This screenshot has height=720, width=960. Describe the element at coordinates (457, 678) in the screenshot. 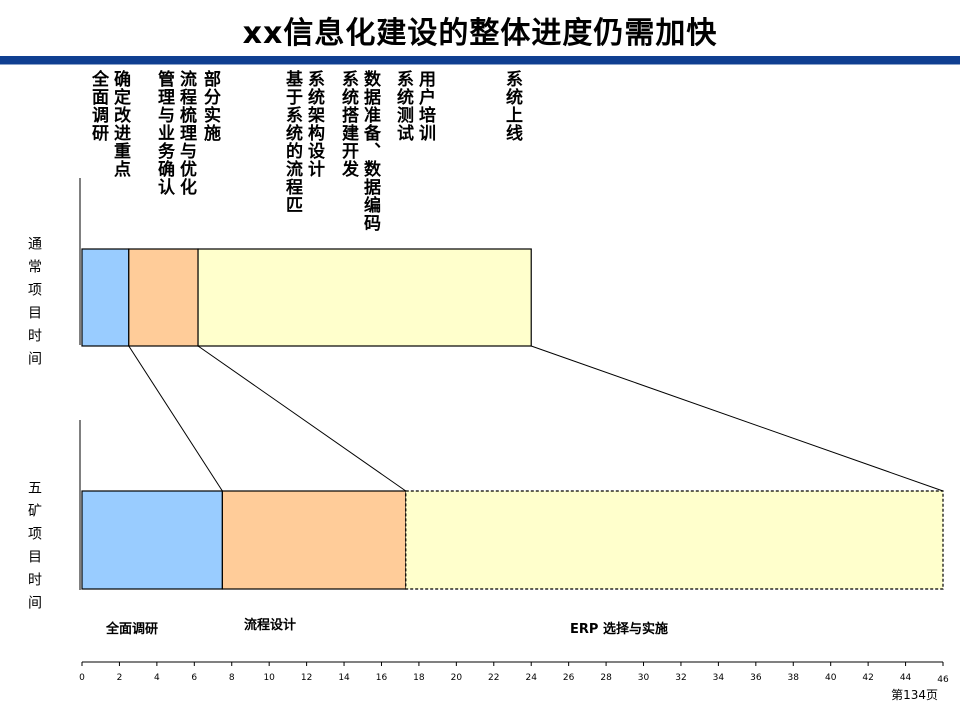

I see `x-tick-label: 20` at that location.